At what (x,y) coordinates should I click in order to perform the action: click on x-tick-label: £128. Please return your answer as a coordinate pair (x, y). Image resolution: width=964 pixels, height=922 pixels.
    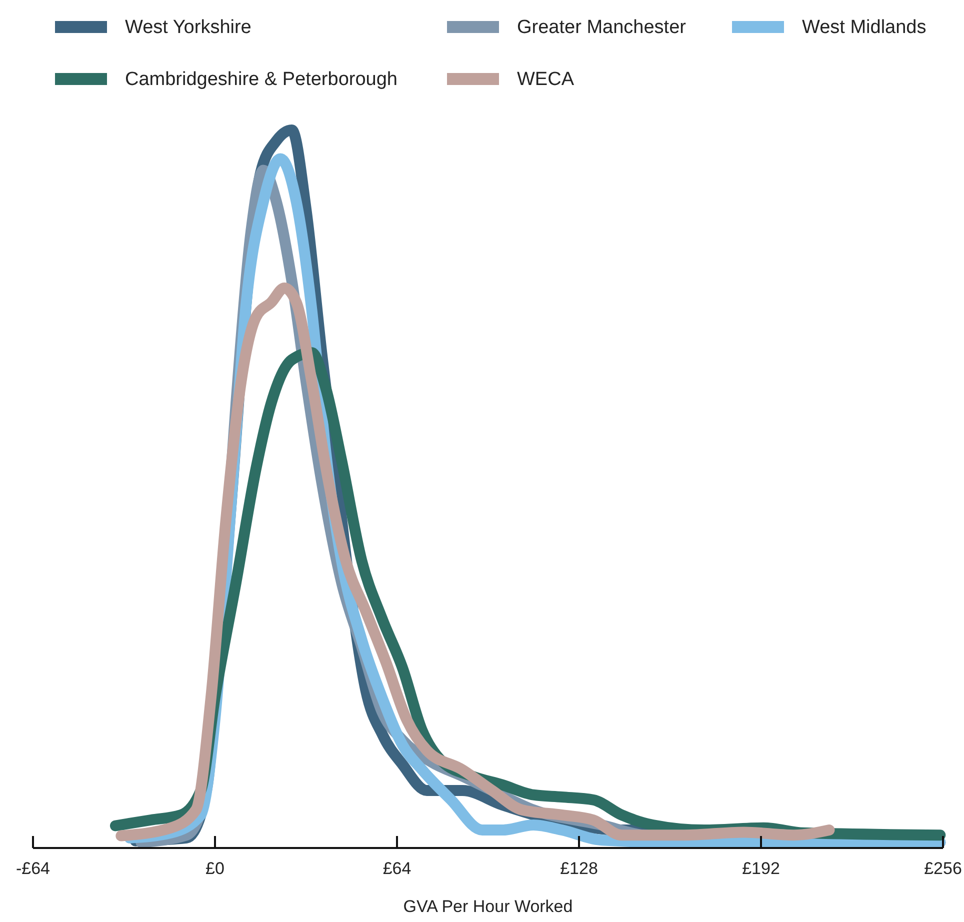
    Looking at the image, I should click on (579, 868).